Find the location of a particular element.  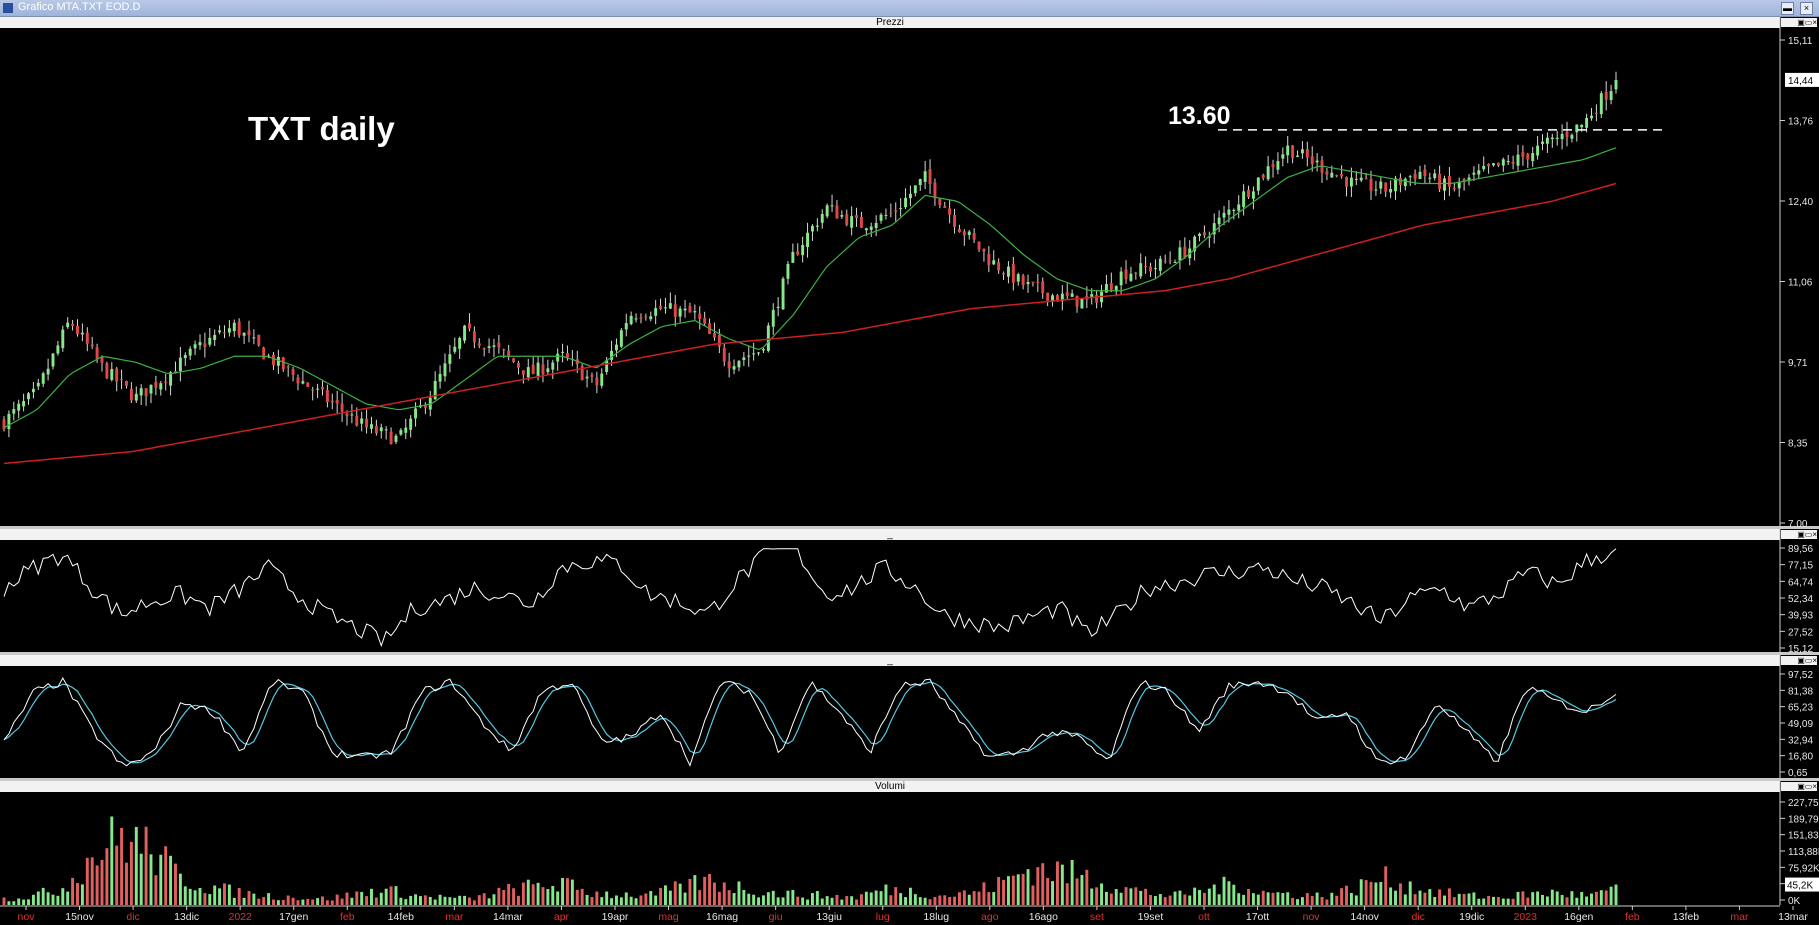

x-tick-label: dic is located at coordinates (1417, 917).